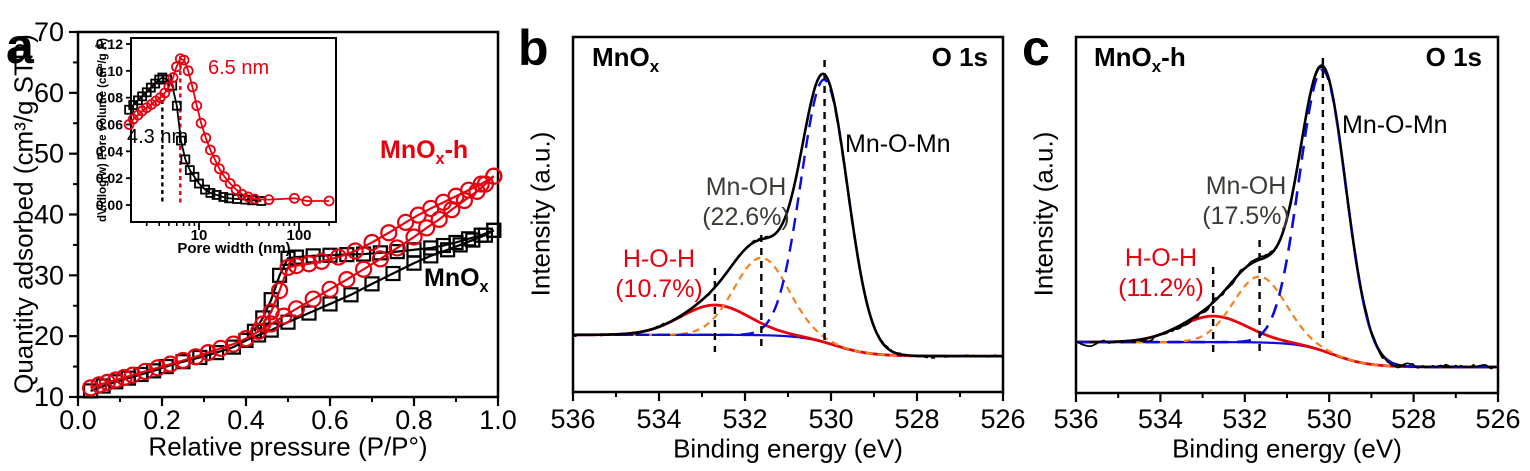 This screenshot has height=471, width=1530. I want to click on panel-c-baseline, so click(1287, 354).